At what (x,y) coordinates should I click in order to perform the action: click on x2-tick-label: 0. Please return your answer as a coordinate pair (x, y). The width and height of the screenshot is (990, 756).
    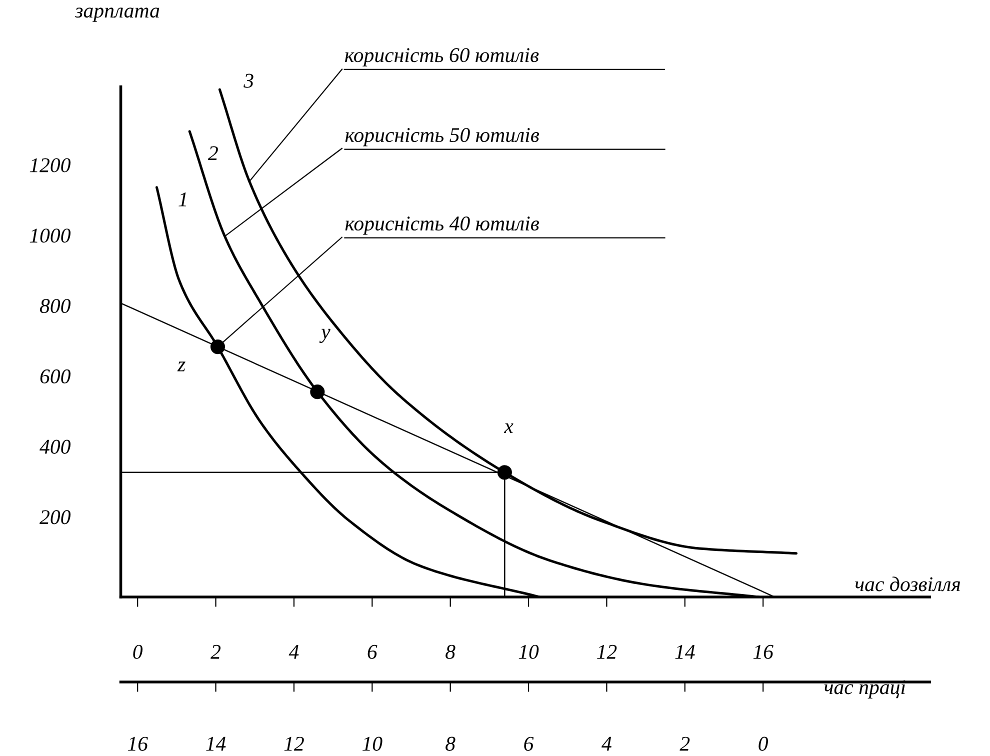
    Looking at the image, I should click on (763, 743).